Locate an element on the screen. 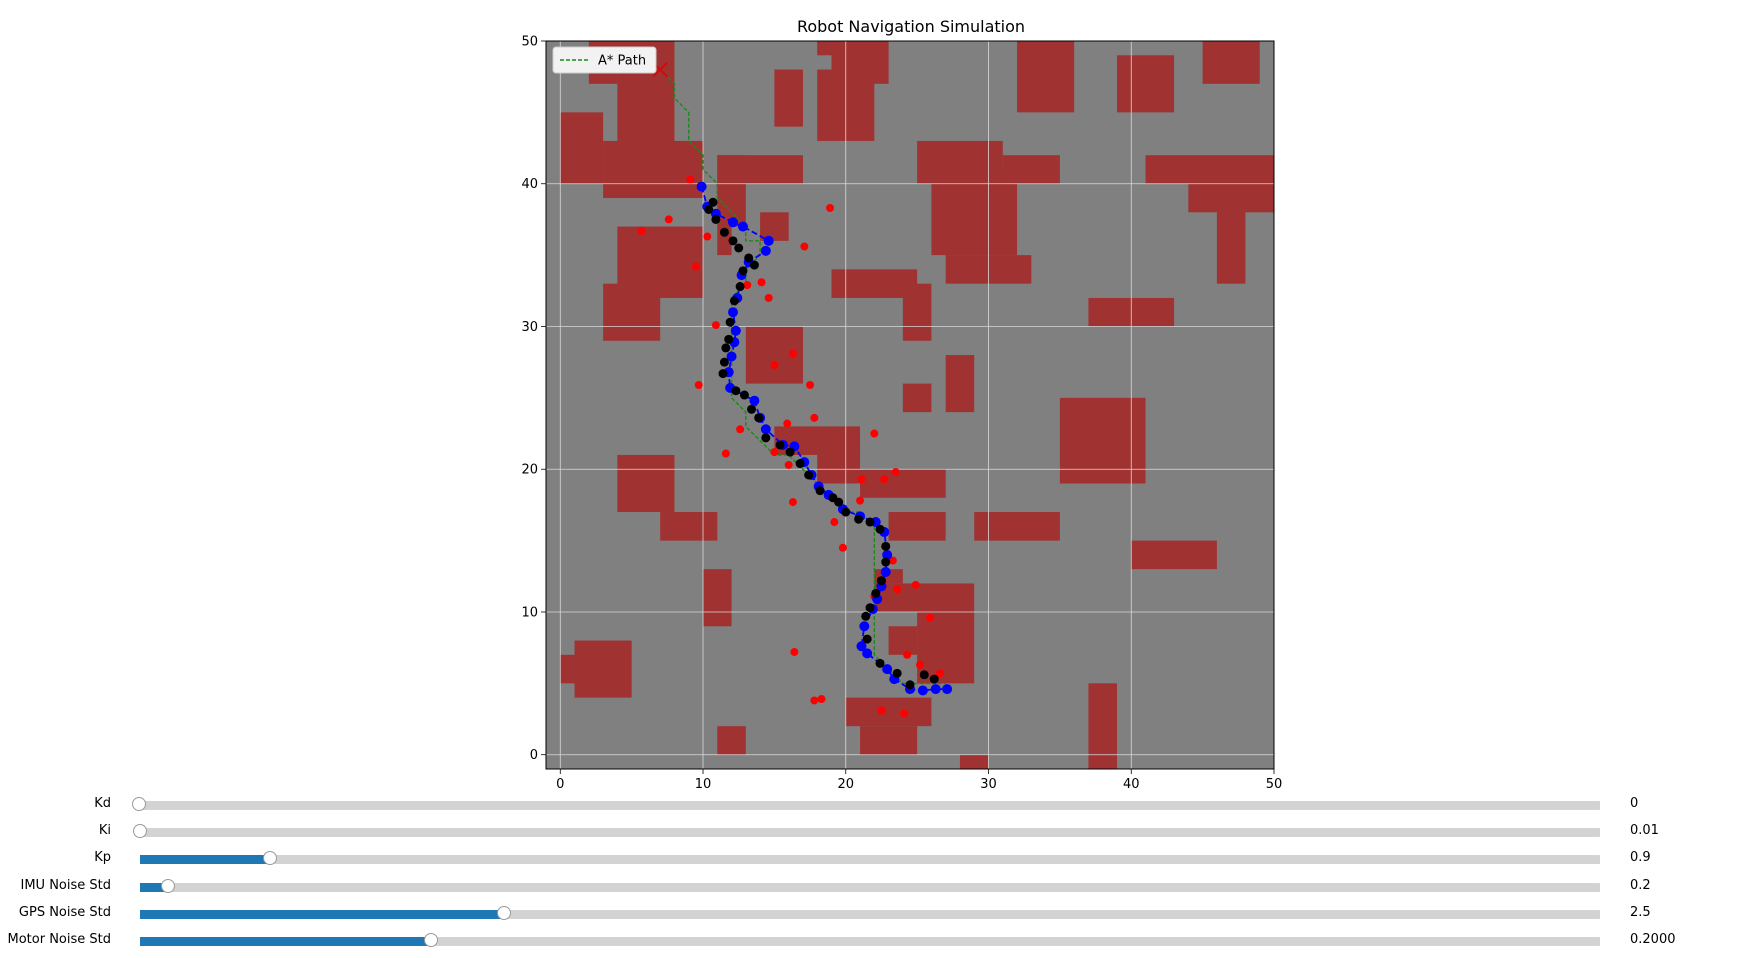 This screenshot has height=958, width=1737. slider-value: 0.9 is located at coordinates (1640, 857).